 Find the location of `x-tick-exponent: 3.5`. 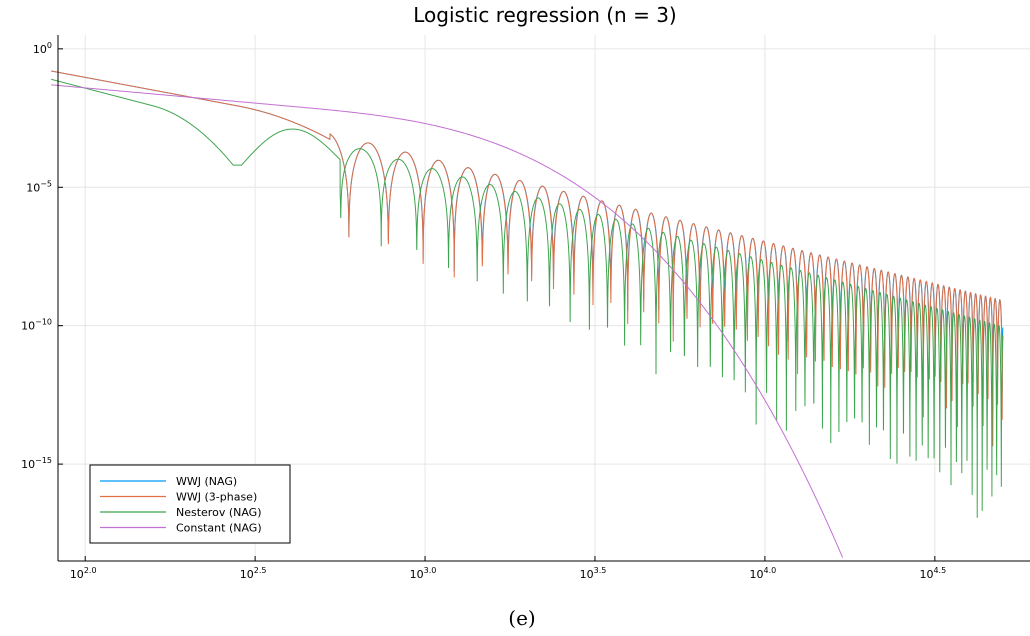

x-tick-exponent: 3.5 is located at coordinates (600, 570).